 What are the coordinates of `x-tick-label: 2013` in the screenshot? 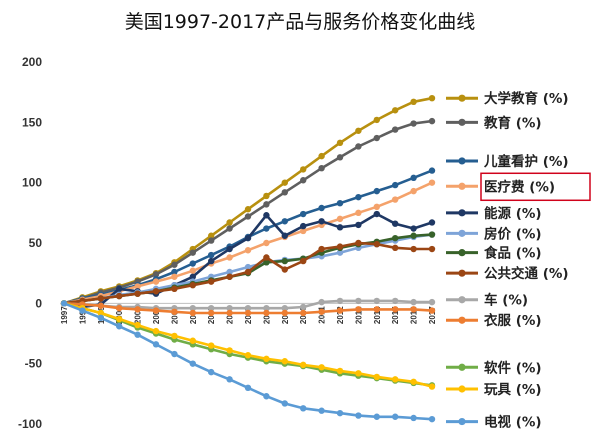 It's located at (358, 315).